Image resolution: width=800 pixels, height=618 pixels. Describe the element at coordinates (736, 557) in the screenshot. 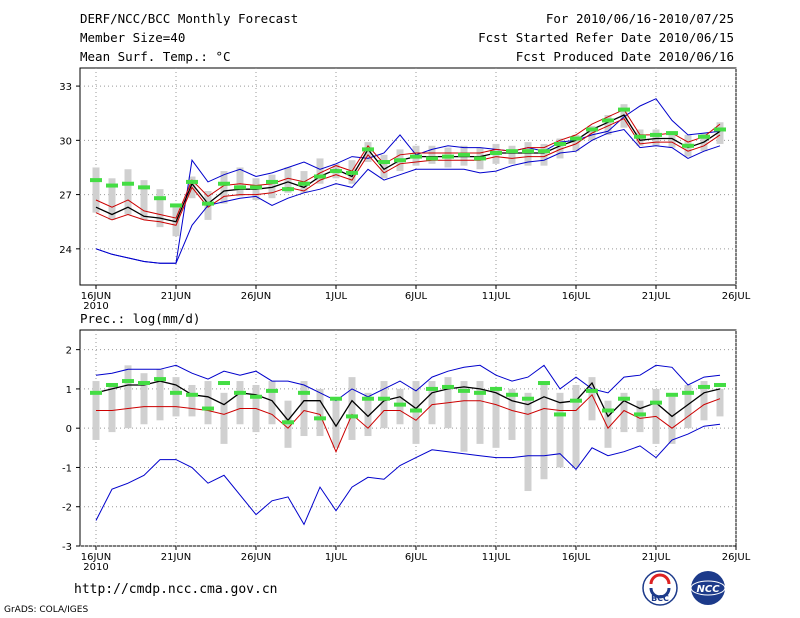

I see `prec-x-tick-label: 26JUL` at that location.